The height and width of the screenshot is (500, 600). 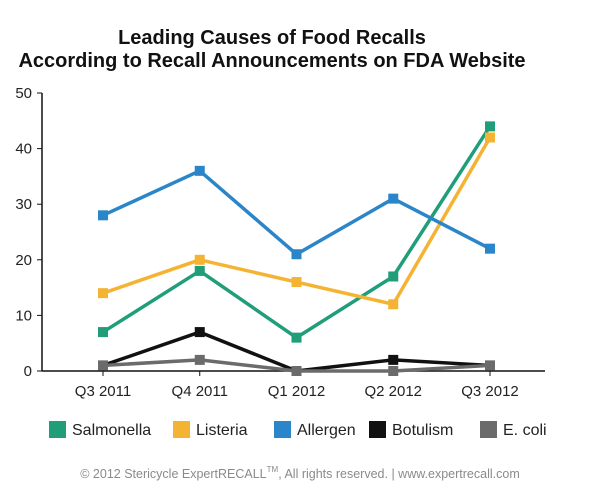 What do you see at coordinates (111, 430) in the screenshot?
I see `legend-label: Salmonella` at bounding box center [111, 430].